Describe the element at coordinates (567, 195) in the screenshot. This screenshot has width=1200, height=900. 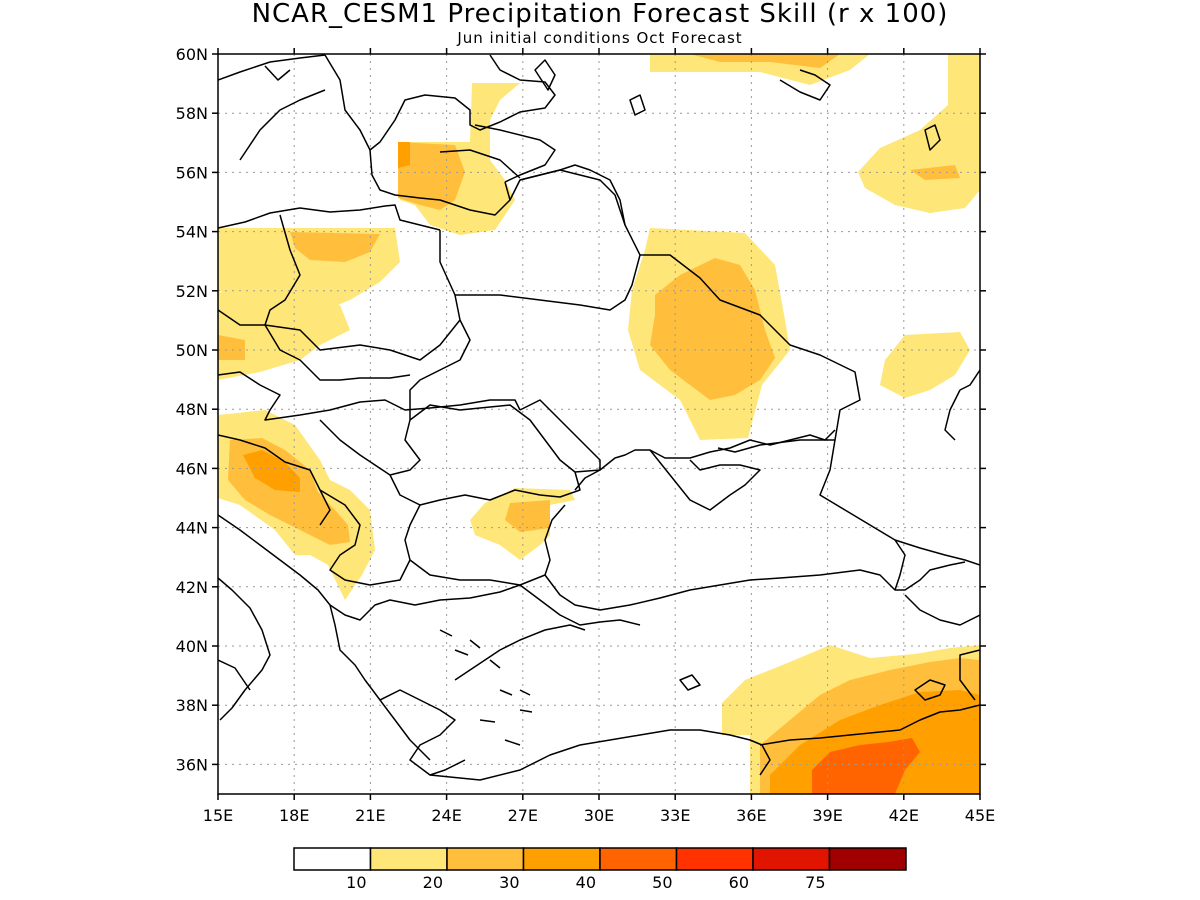
I see `border-belarus-lithuania` at that location.